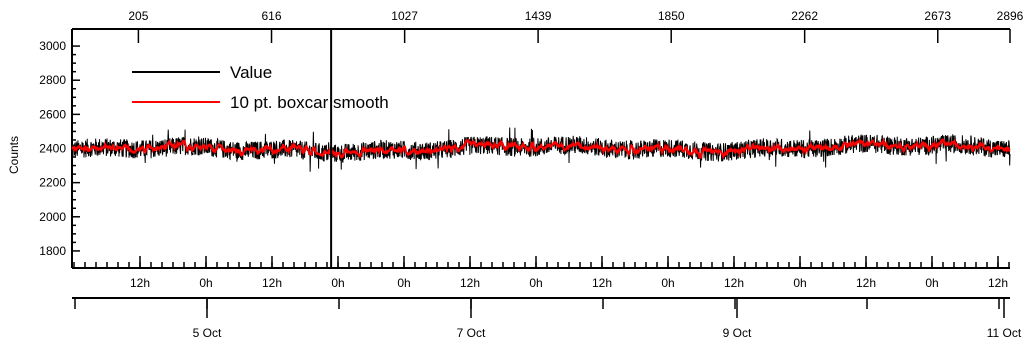 The height and width of the screenshot is (350, 1034). I want to click on x-axis-hour-ticks: 12h0h12h0h0h12h0h12h0h12h0h12h0h12h0h, so click(541, 273).